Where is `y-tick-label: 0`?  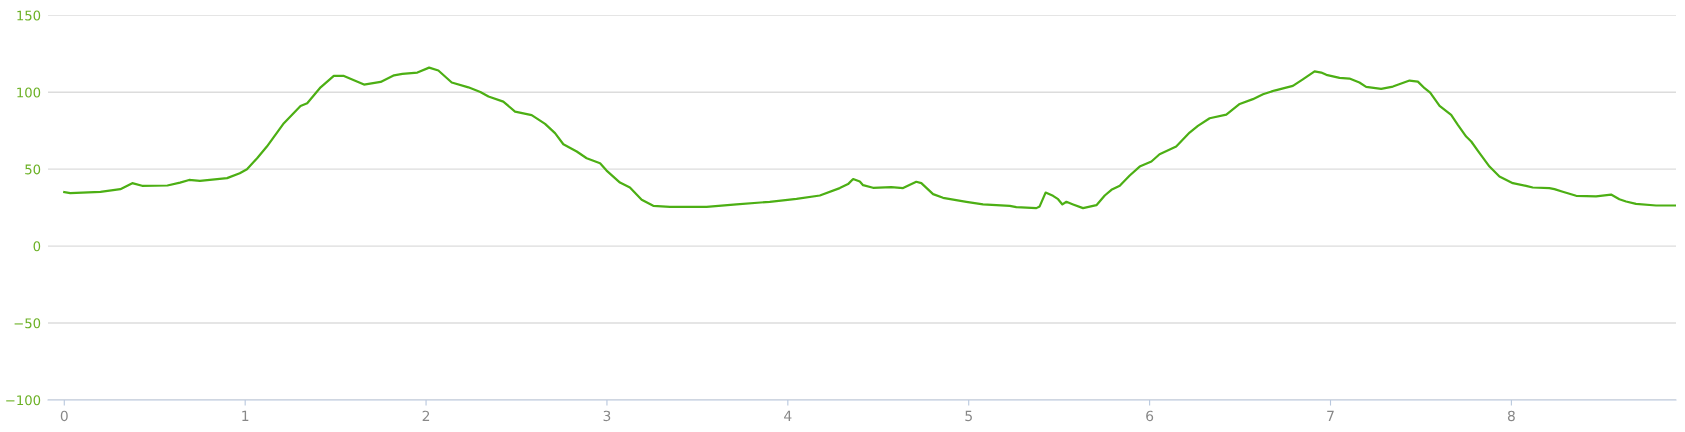
y-tick-label: 0 is located at coordinates (37, 246).